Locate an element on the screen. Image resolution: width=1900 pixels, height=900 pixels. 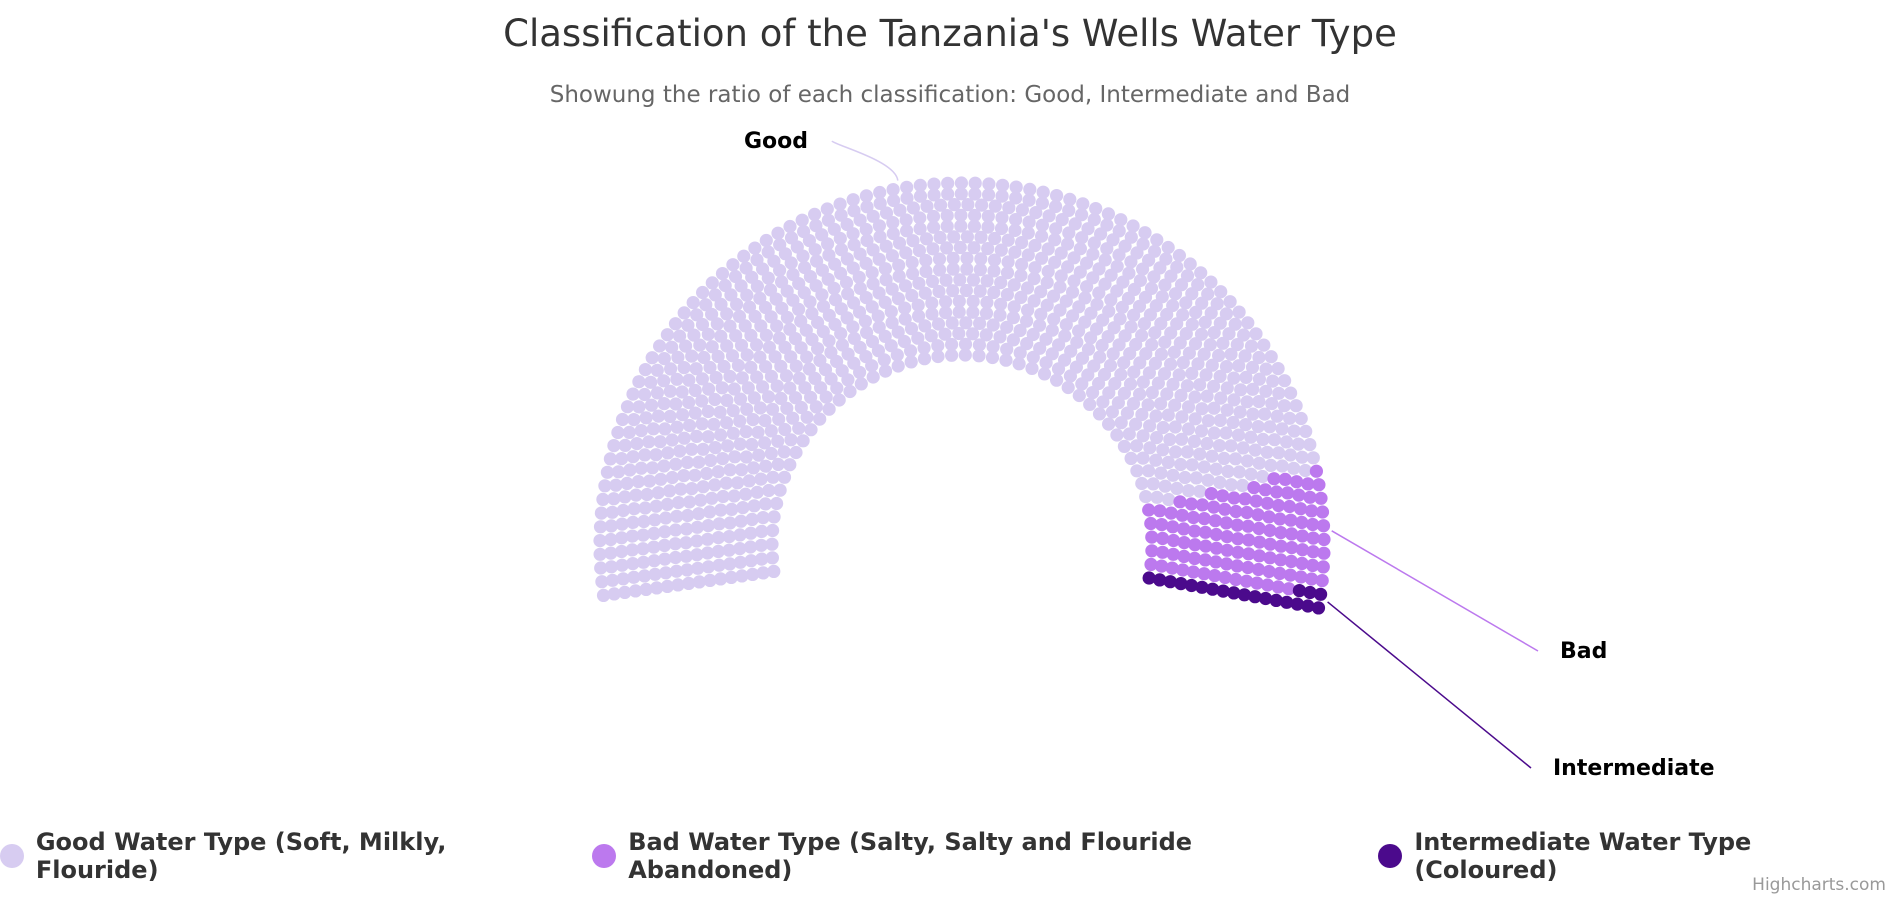
data-label-bad: Bad is located at coordinates (1583, 651).